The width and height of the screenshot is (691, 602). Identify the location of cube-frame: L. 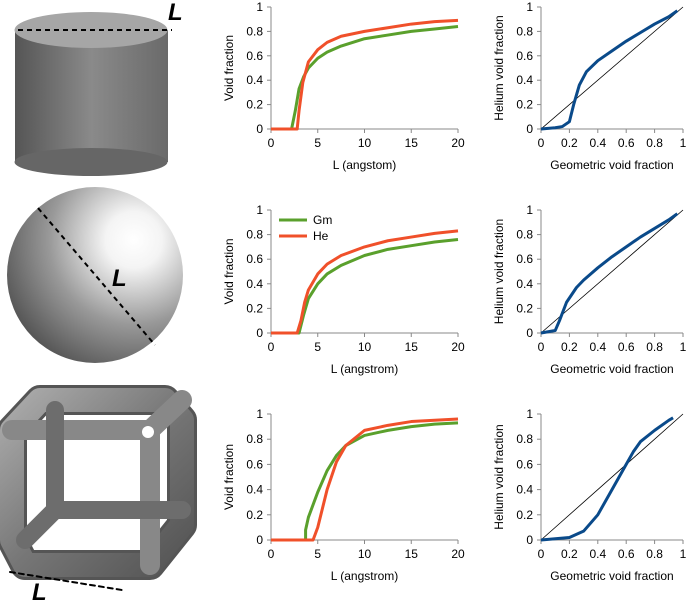
(98, 493).